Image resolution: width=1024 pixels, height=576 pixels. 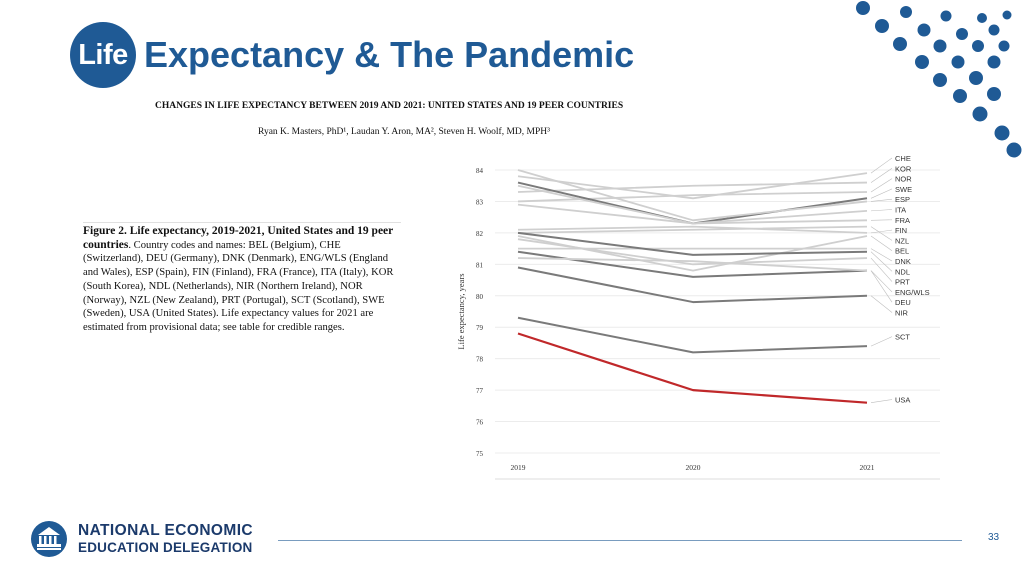 I want to click on series-label-kor: KOR, so click(x=903, y=168).